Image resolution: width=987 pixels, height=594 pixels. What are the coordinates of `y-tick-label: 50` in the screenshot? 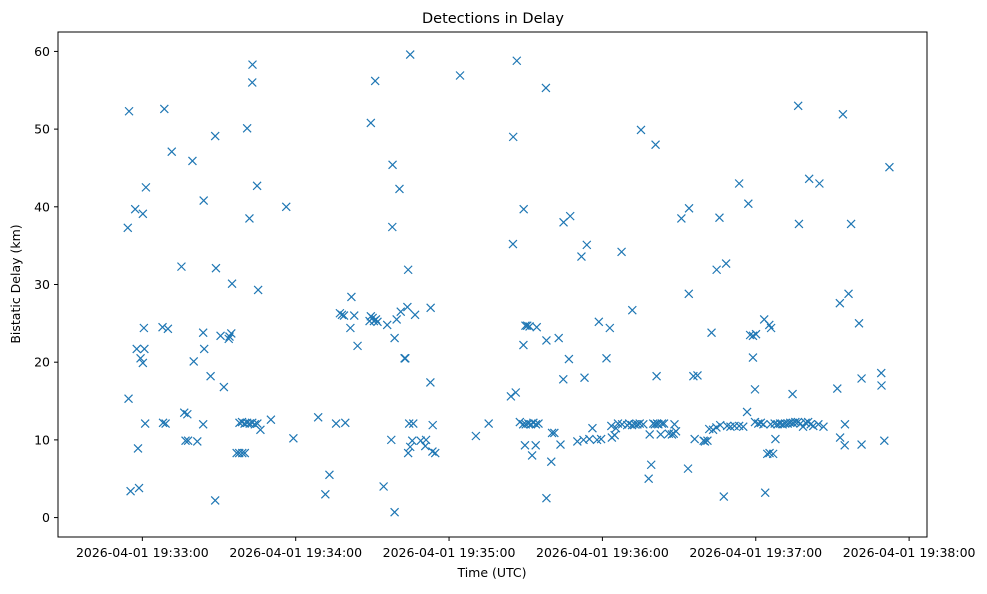 It's located at (42, 129).